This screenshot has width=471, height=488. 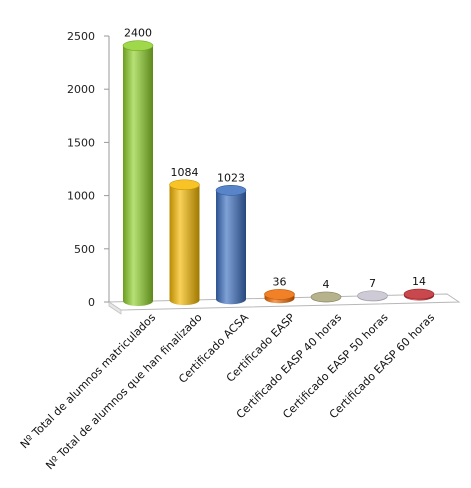 I want to click on y-tick-label: 1500, so click(x=81, y=142).